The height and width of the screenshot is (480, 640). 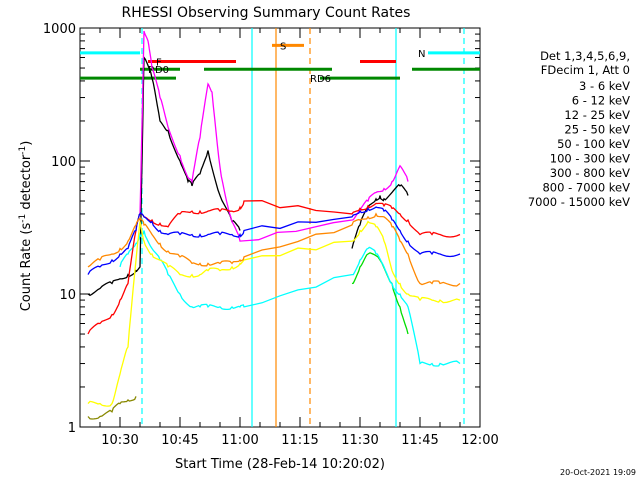 I want to click on y-axis-label: Count Rate (s-1 detector-1), so click(x=26, y=226).